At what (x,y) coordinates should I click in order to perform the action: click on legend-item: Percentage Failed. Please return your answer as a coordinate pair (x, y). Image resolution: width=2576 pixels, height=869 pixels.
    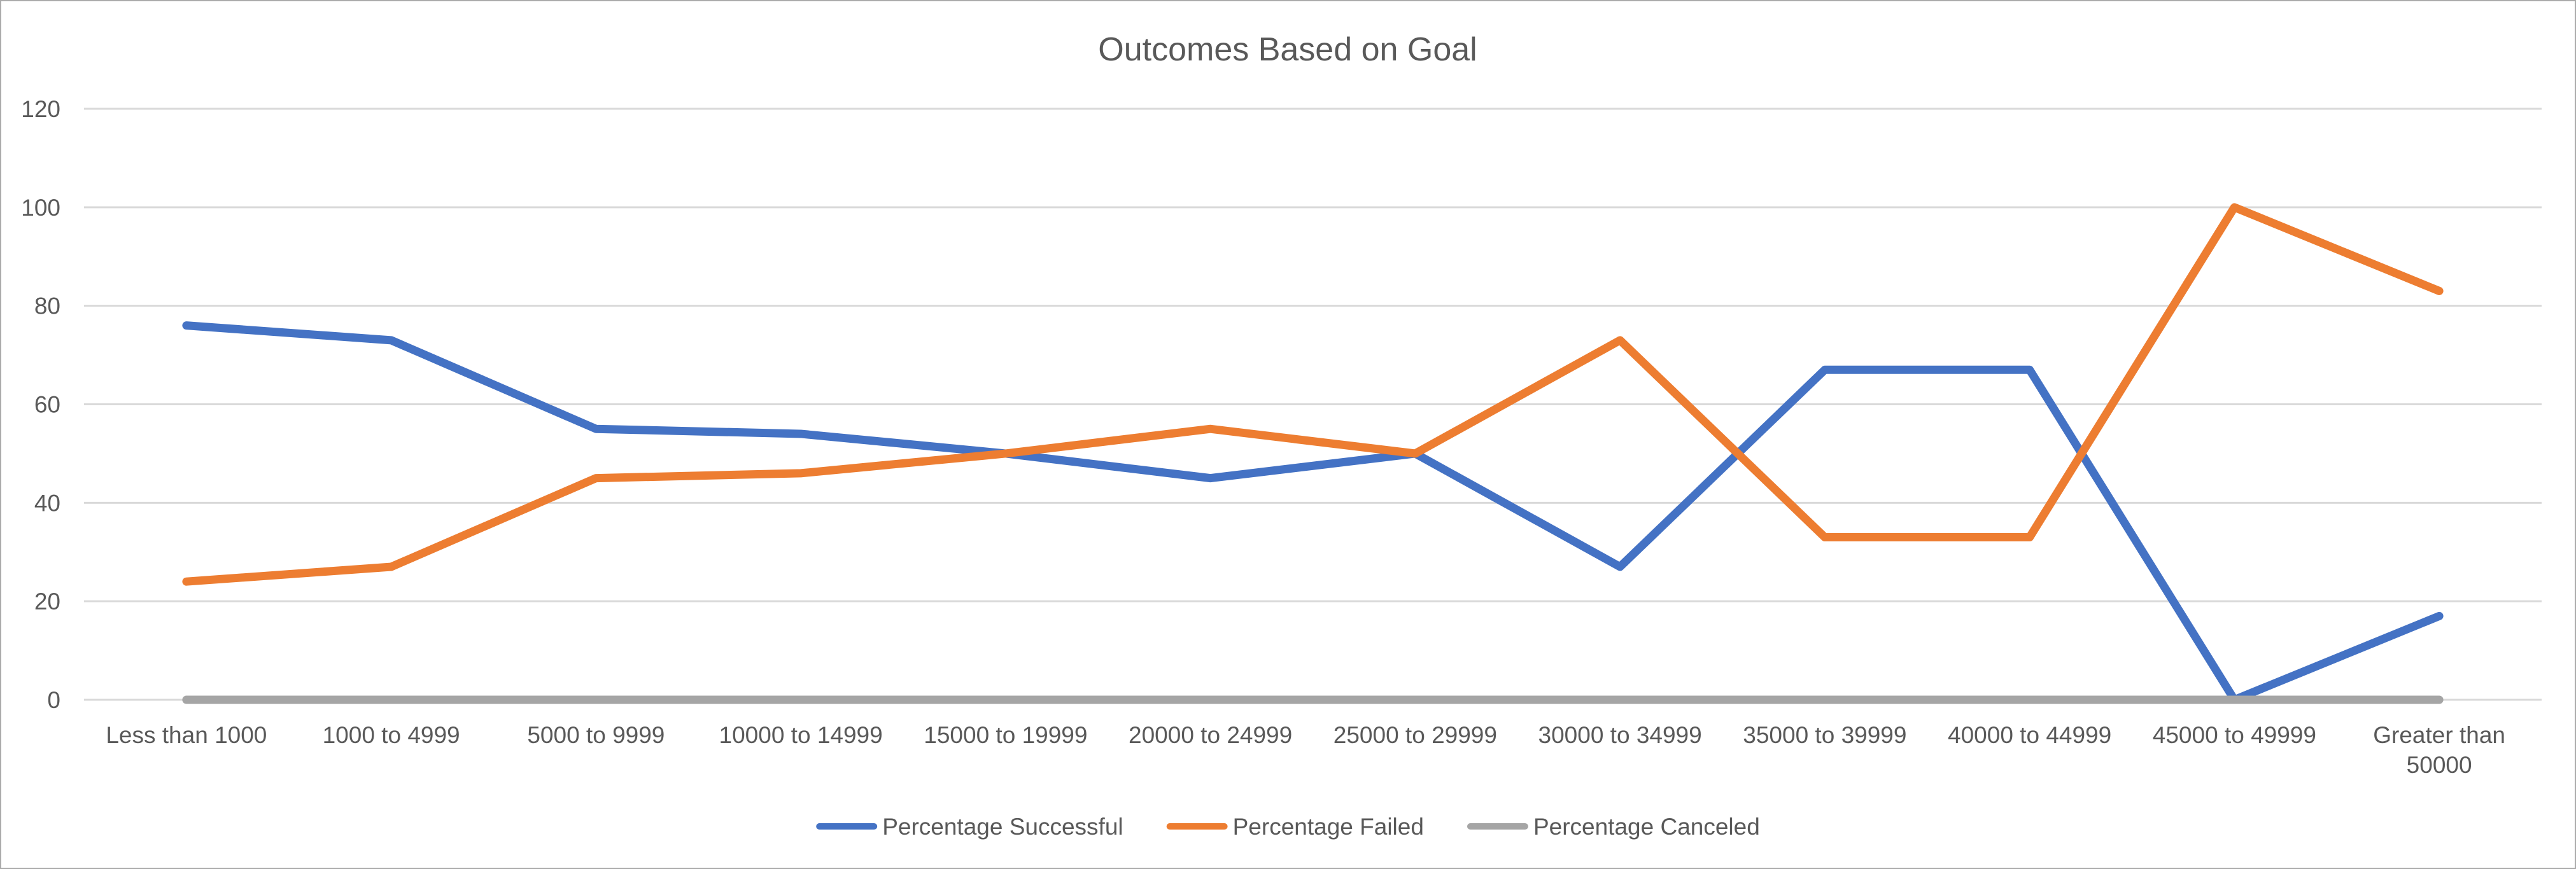
    Looking at the image, I should click on (1295, 827).